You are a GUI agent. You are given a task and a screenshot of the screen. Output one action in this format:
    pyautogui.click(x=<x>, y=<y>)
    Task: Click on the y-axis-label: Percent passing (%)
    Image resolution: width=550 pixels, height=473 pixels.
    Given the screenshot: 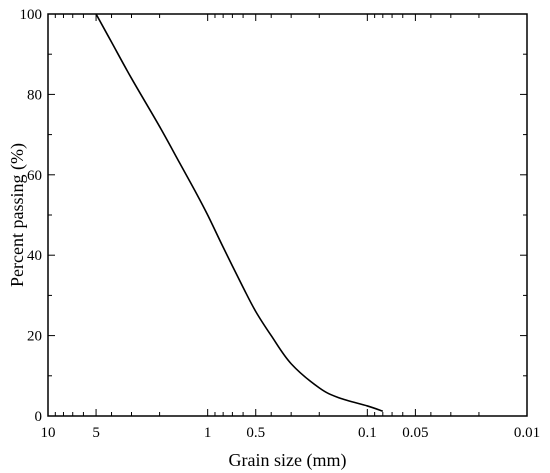 What is the action you would take?
    pyautogui.click(x=17, y=215)
    